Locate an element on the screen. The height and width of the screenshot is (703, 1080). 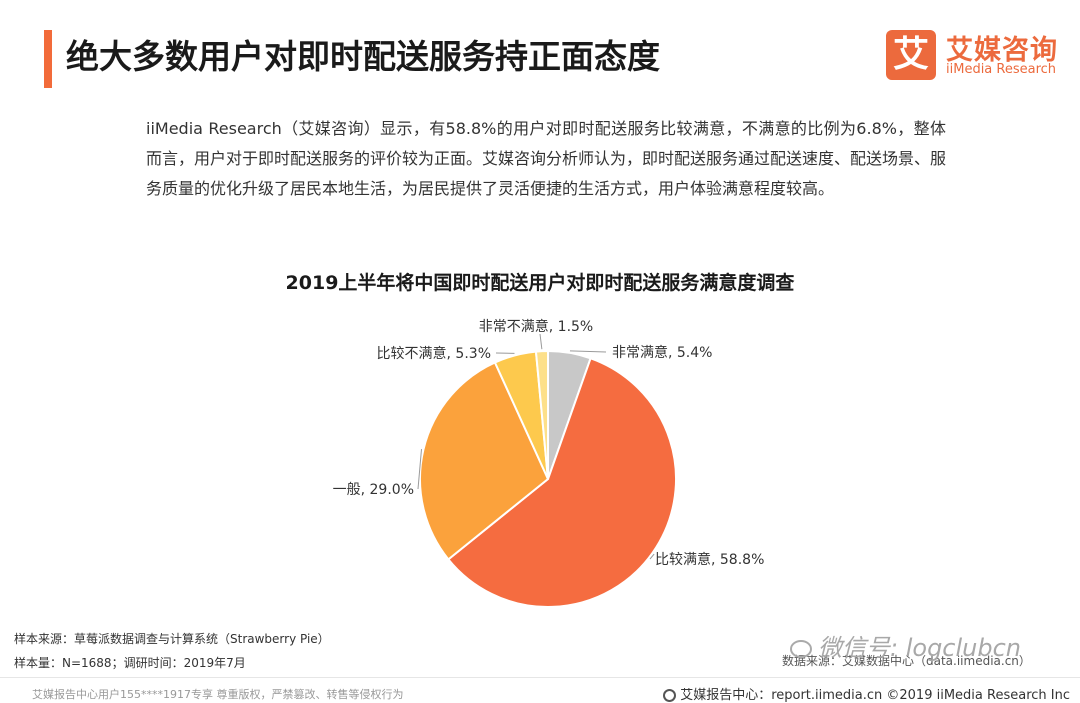
slice-label-4: 非常不满意, 1.5% is located at coordinates (536, 326).